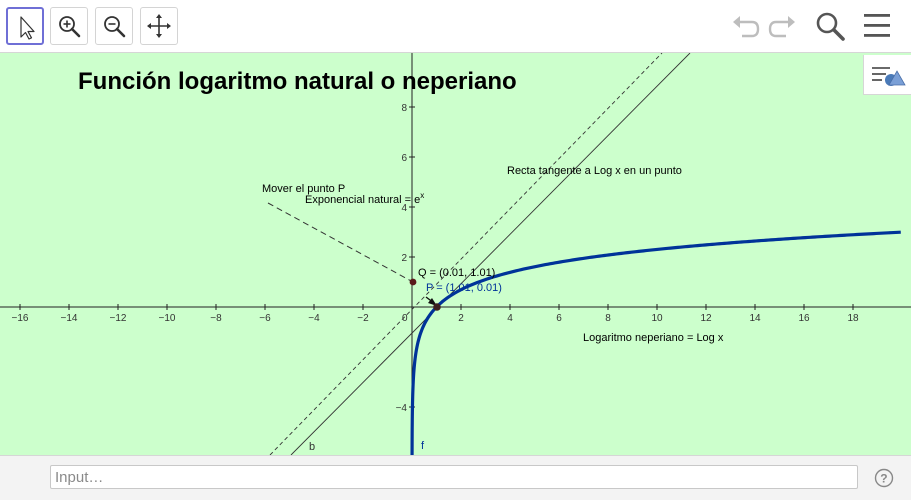  I want to click on log-label: Logaritmo neperiano = Log x, so click(653, 338).